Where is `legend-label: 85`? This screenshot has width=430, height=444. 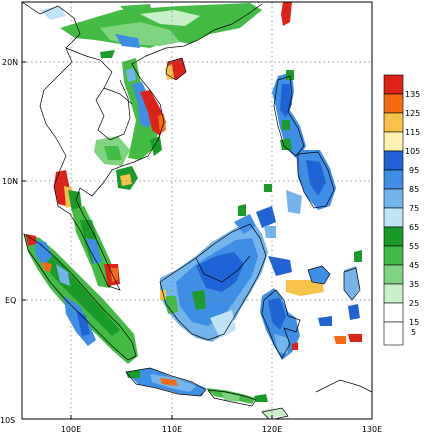 legend-label: 85 is located at coordinates (414, 189).